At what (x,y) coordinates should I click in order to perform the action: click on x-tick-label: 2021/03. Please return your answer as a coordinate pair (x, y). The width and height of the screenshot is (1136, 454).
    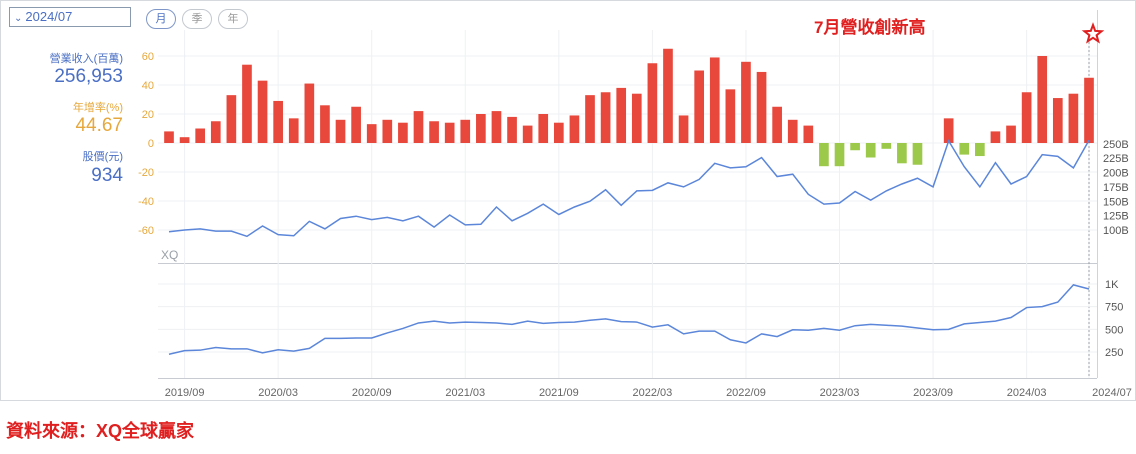
    Looking at the image, I should click on (465, 393).